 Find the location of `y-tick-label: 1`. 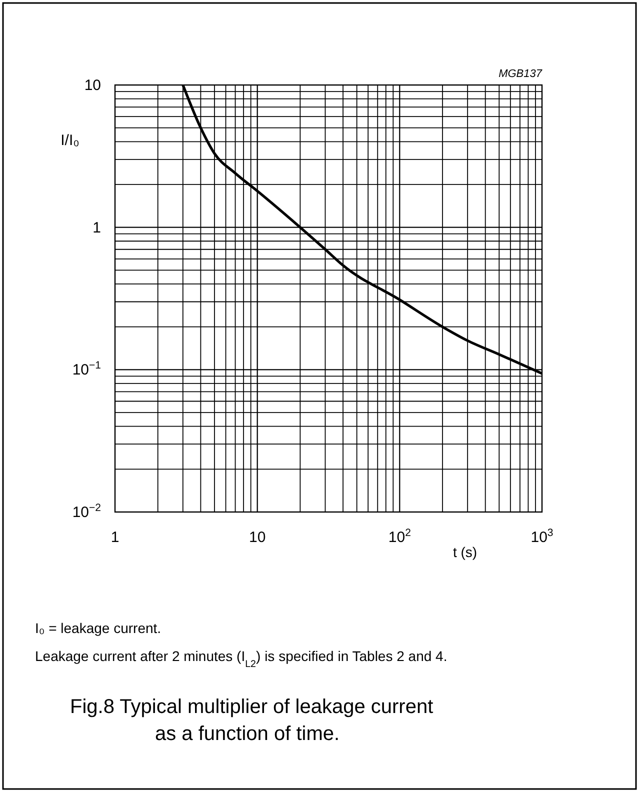

y-tick-label: 1 is located at coordinates (96, 227).